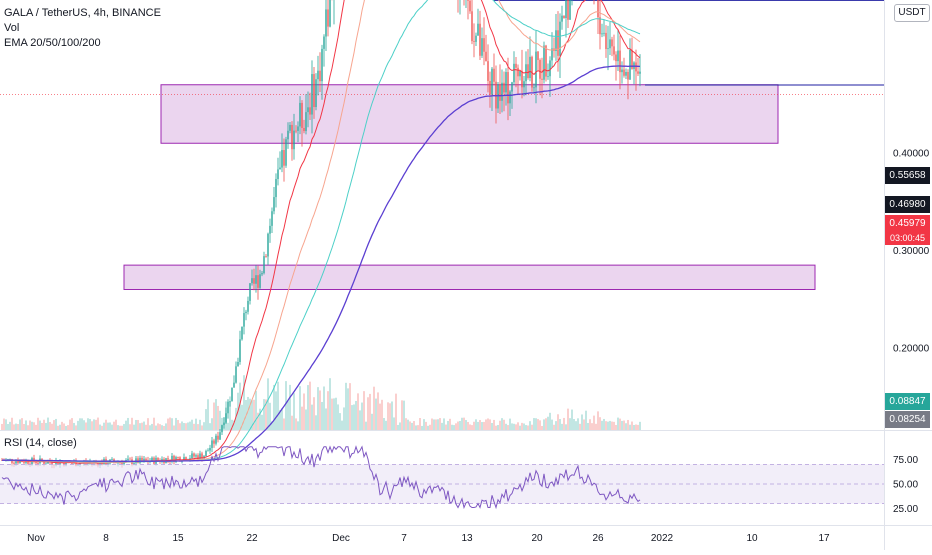  Describe the element at coordinates (912, 13) in the screenshot. I see `currency-selector: USDT` at that location.